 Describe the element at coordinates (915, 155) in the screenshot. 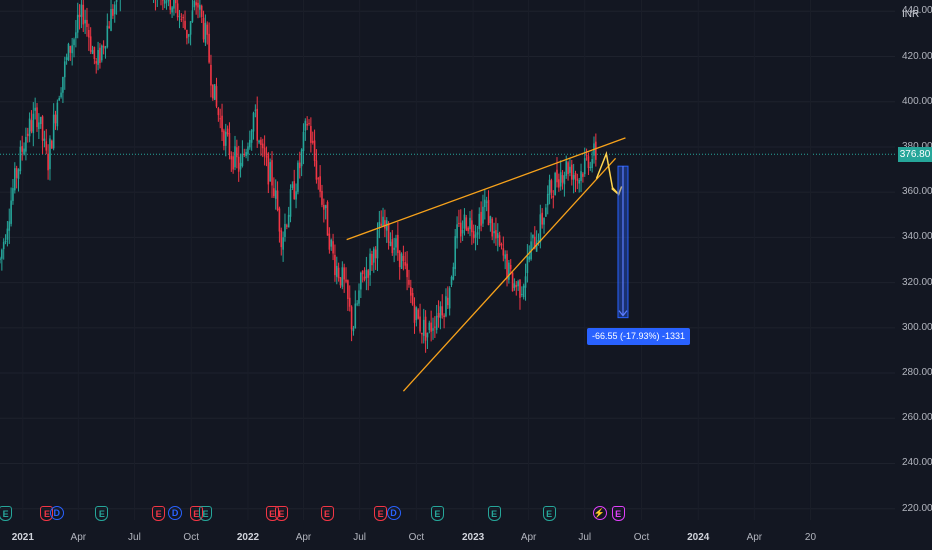

I see `last-price-tag: 376.80` at that location.